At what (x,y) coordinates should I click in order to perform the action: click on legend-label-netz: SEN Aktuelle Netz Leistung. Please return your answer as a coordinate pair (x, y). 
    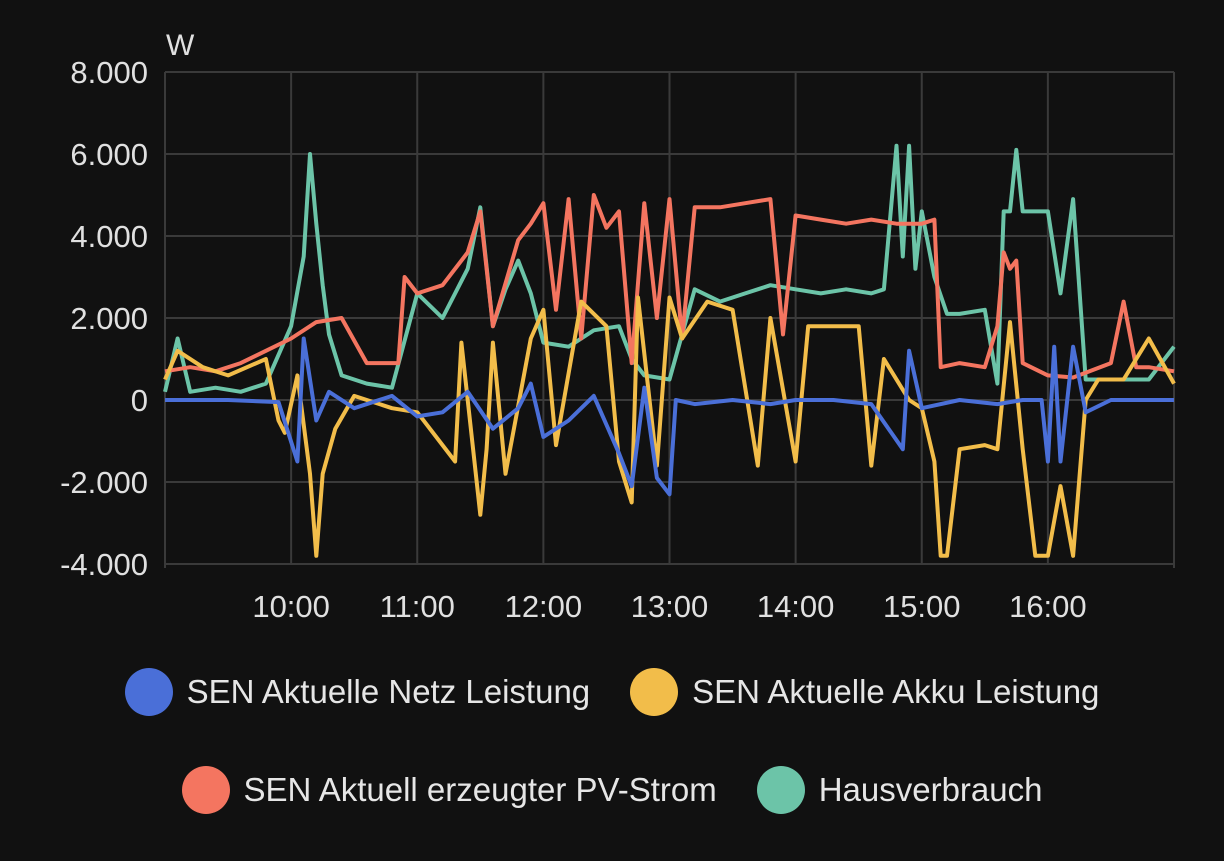
    Looking at the image, I should click on (388, 691).